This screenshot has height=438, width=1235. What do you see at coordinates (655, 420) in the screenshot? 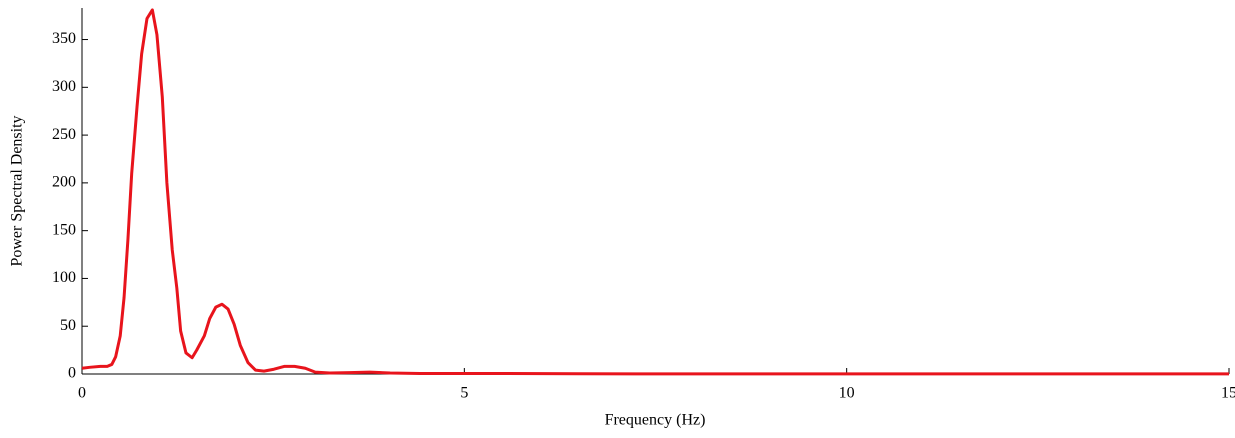
I see `x-axis-label: Frequency (Hz)` at bounding box center [655, 420].